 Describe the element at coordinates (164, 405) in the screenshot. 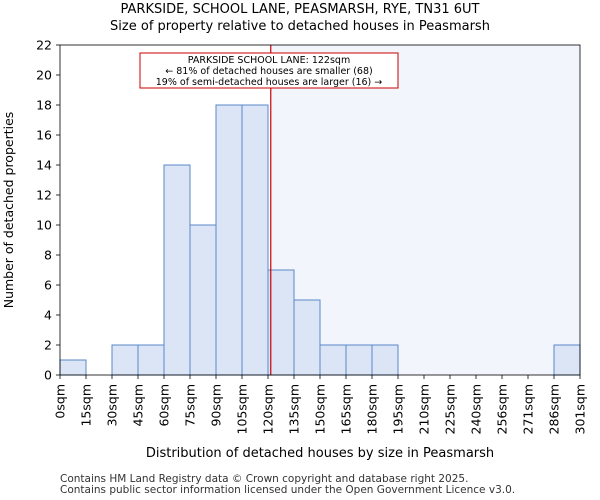

I see `x-tick-label: 60sqm` at that location.